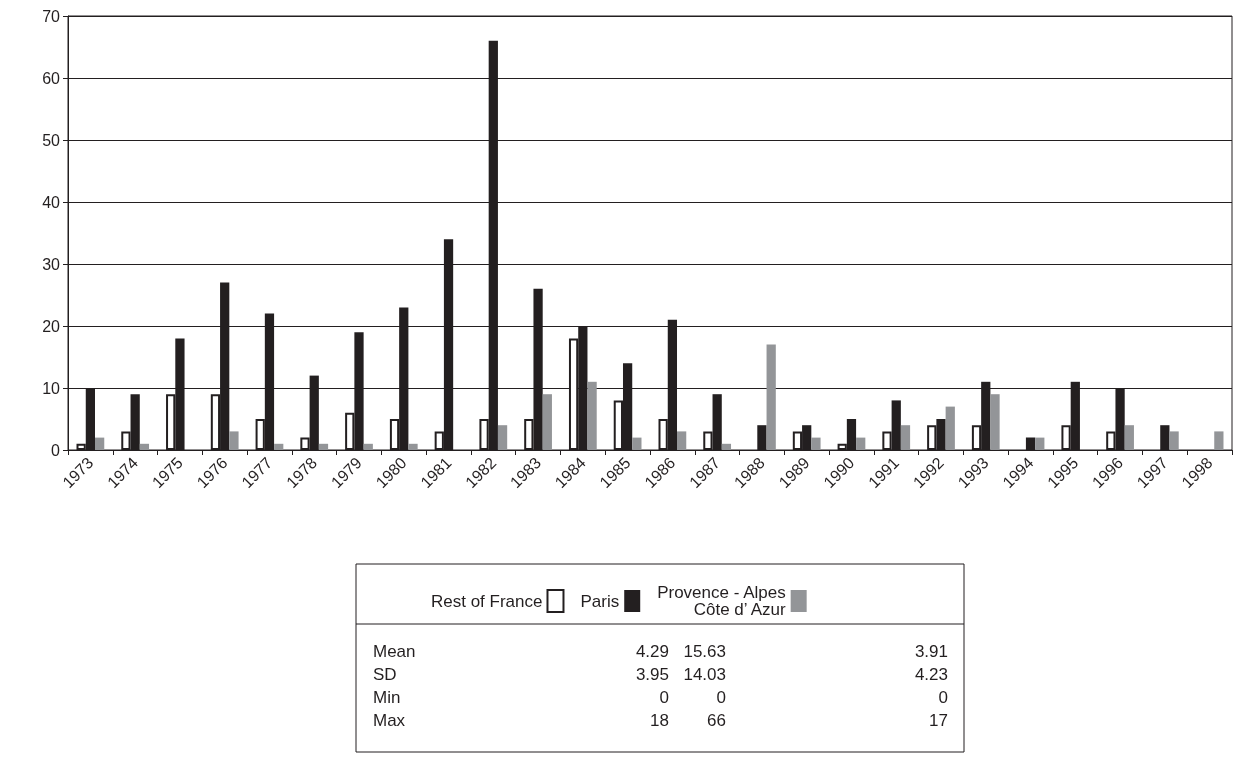 This screenshot has width=1249, height=764. What do you see at coordinates (704, 651) in the screenshot?
I see `text: 15.63` at bounding box center [704, 651].